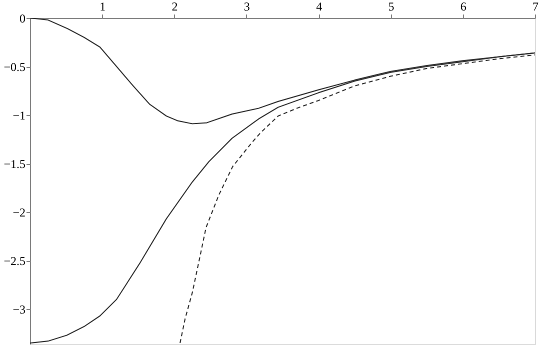  Describe the element at coordinates (175, 7) in the screenshot. I see `x-tick-label: 2` at that location.